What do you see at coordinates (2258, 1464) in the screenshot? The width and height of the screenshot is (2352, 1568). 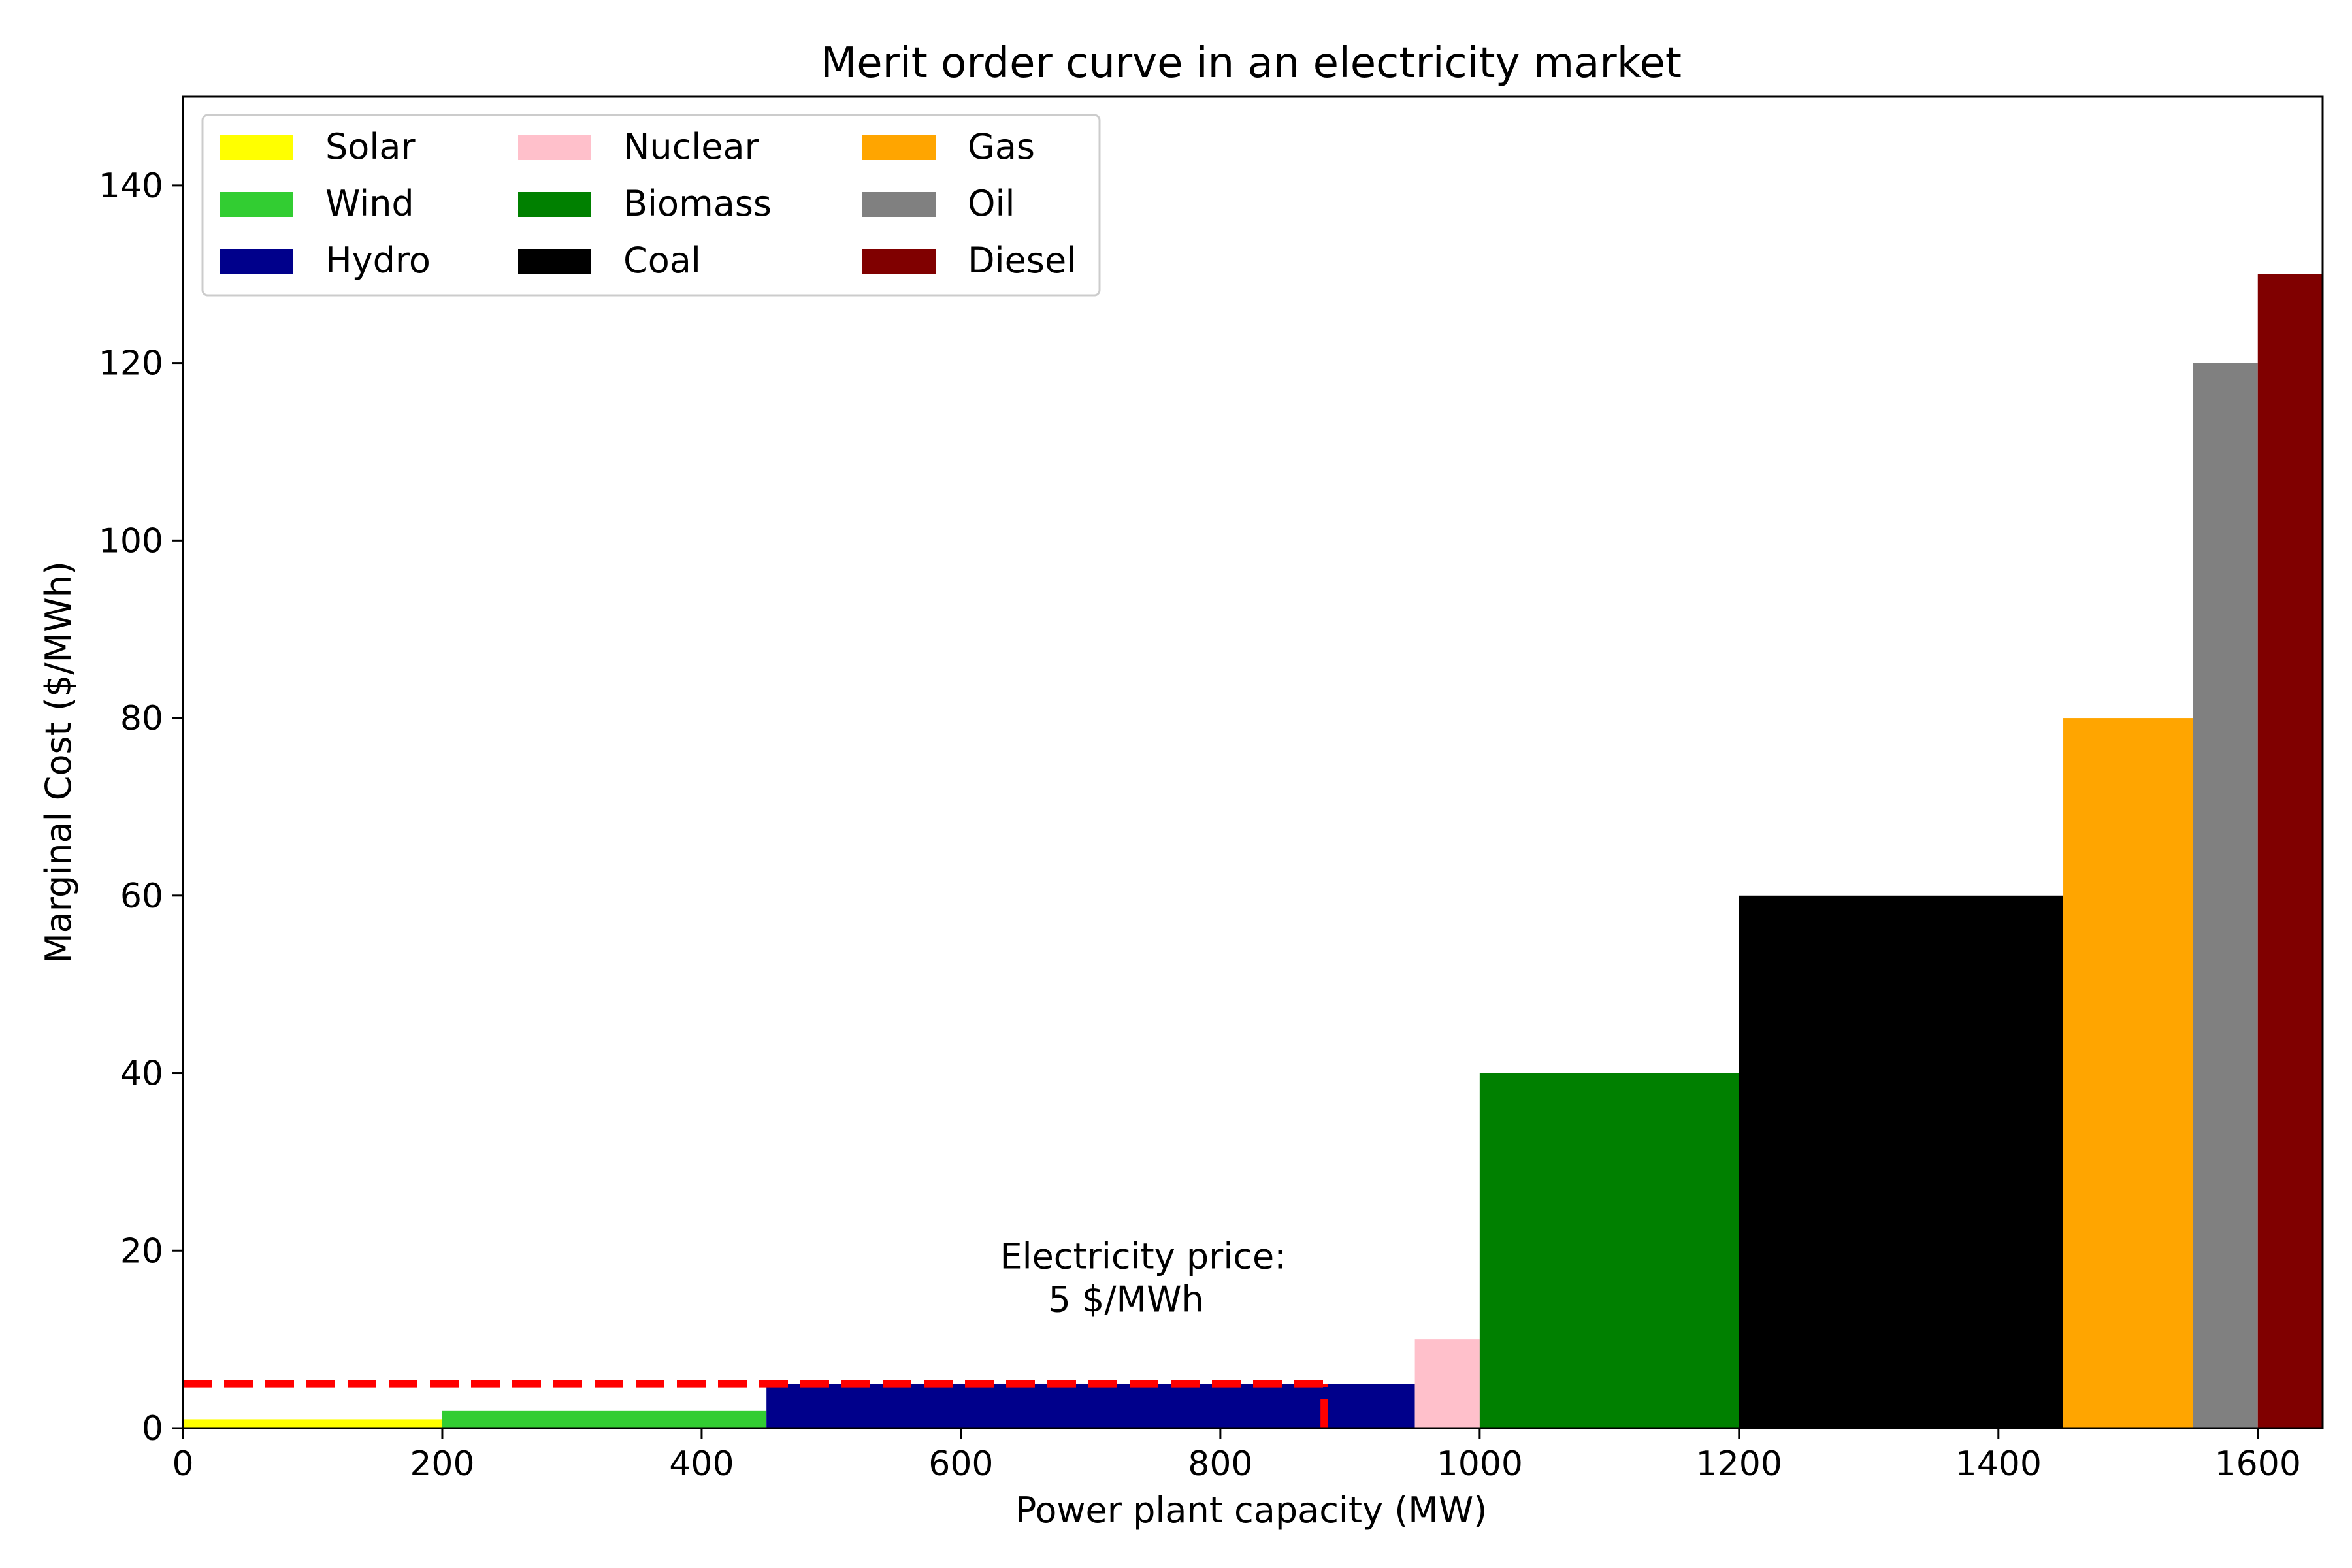 I see `x-tick-label: 1600` at bounding box center [2258, 1464].